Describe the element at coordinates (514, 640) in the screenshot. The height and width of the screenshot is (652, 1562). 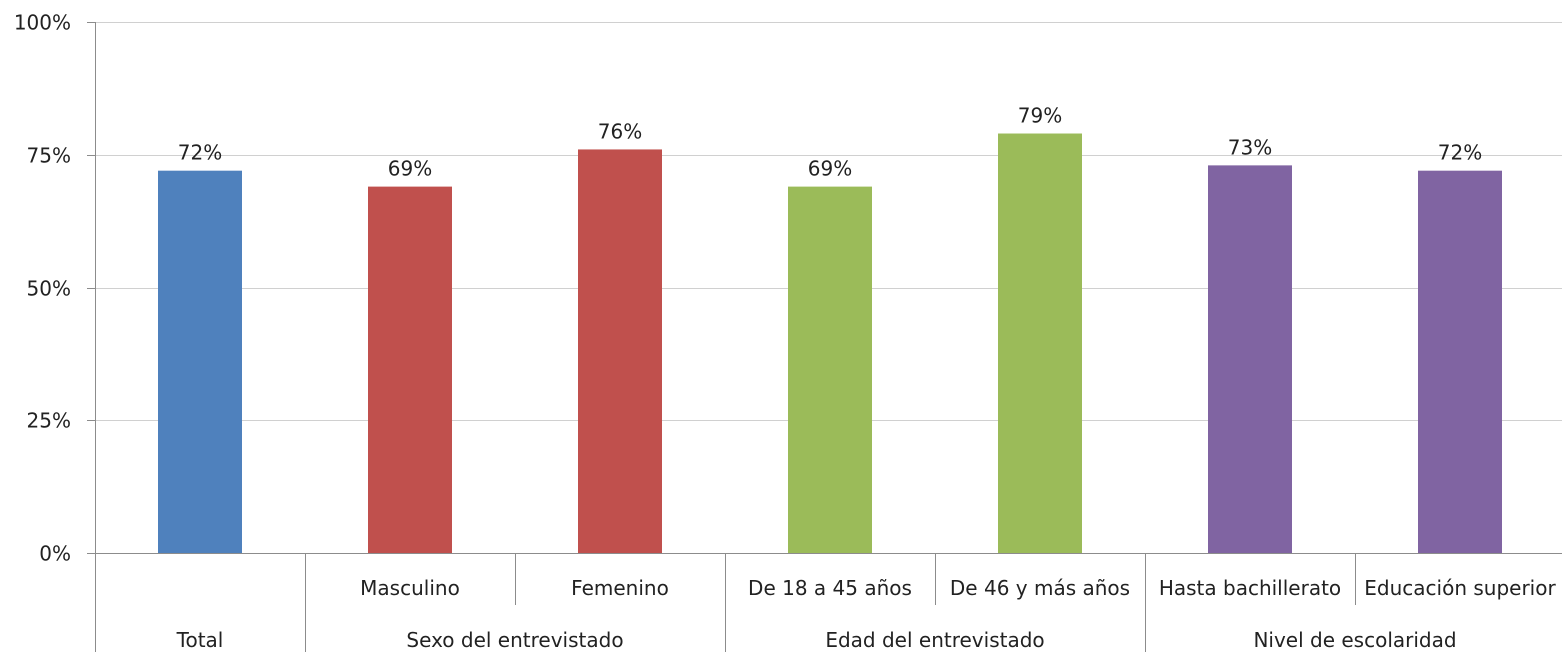
I see `x-group-label: Sexo del entrevistado` at that location.